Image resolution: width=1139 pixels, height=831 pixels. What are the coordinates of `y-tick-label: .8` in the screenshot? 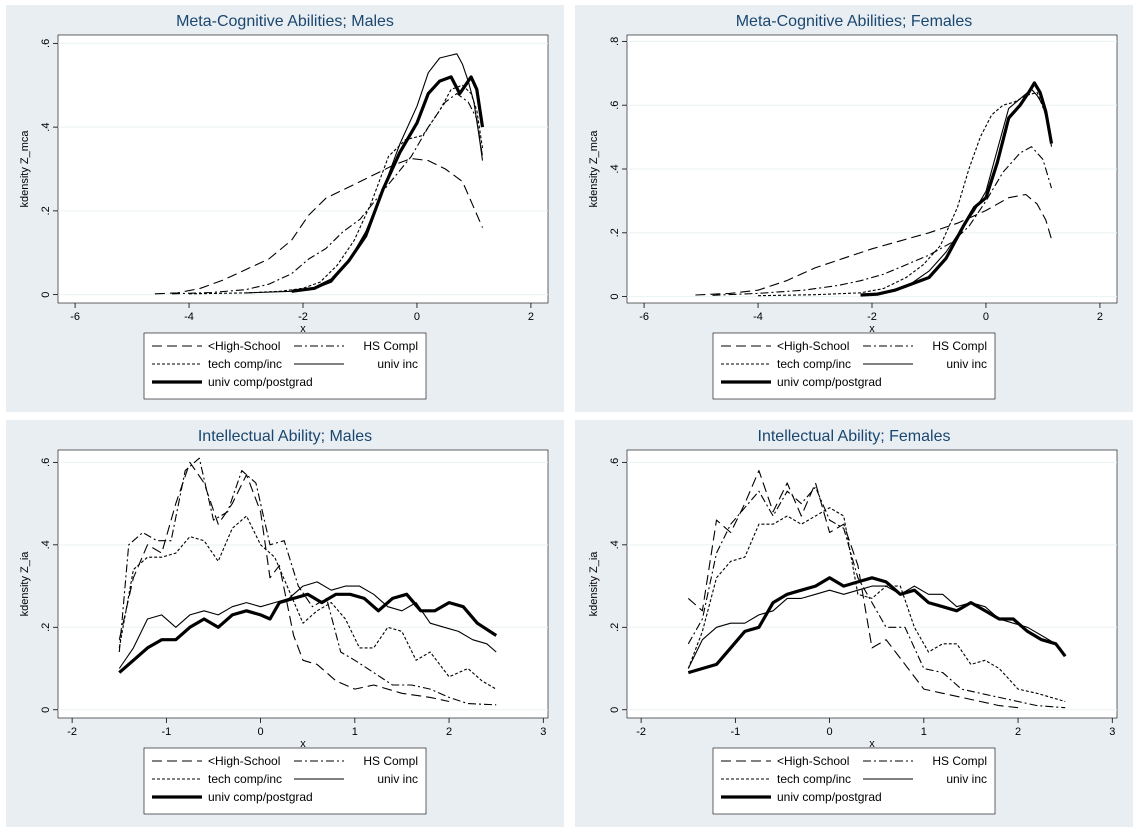 It's located at (615, 41).